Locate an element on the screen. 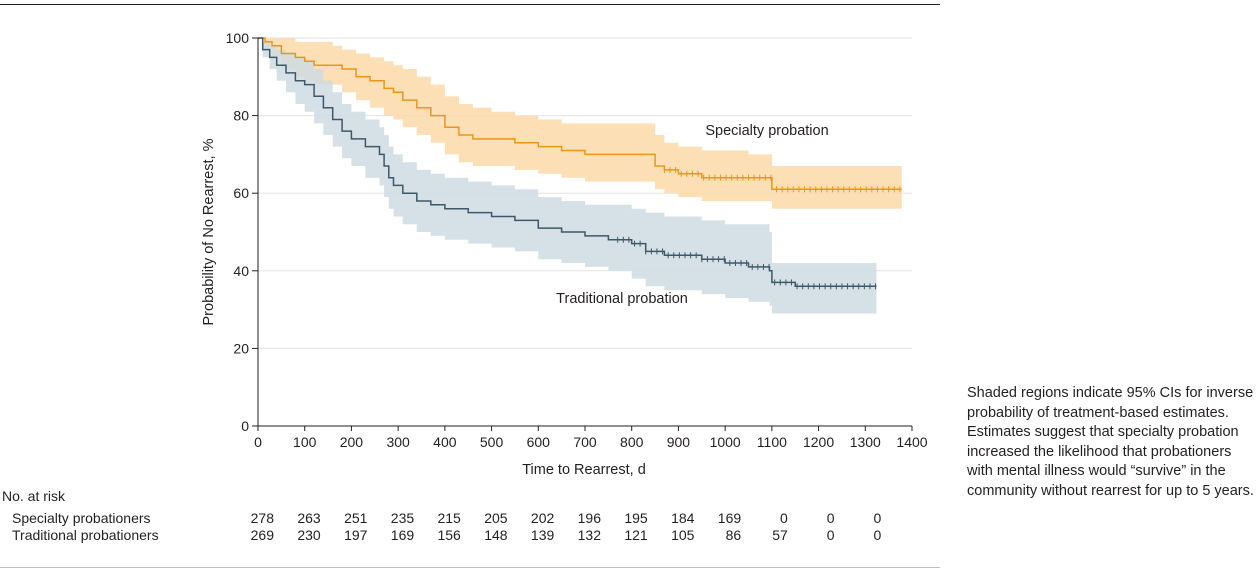  x-tick-label: 400 is located at coordinates (445, 442).